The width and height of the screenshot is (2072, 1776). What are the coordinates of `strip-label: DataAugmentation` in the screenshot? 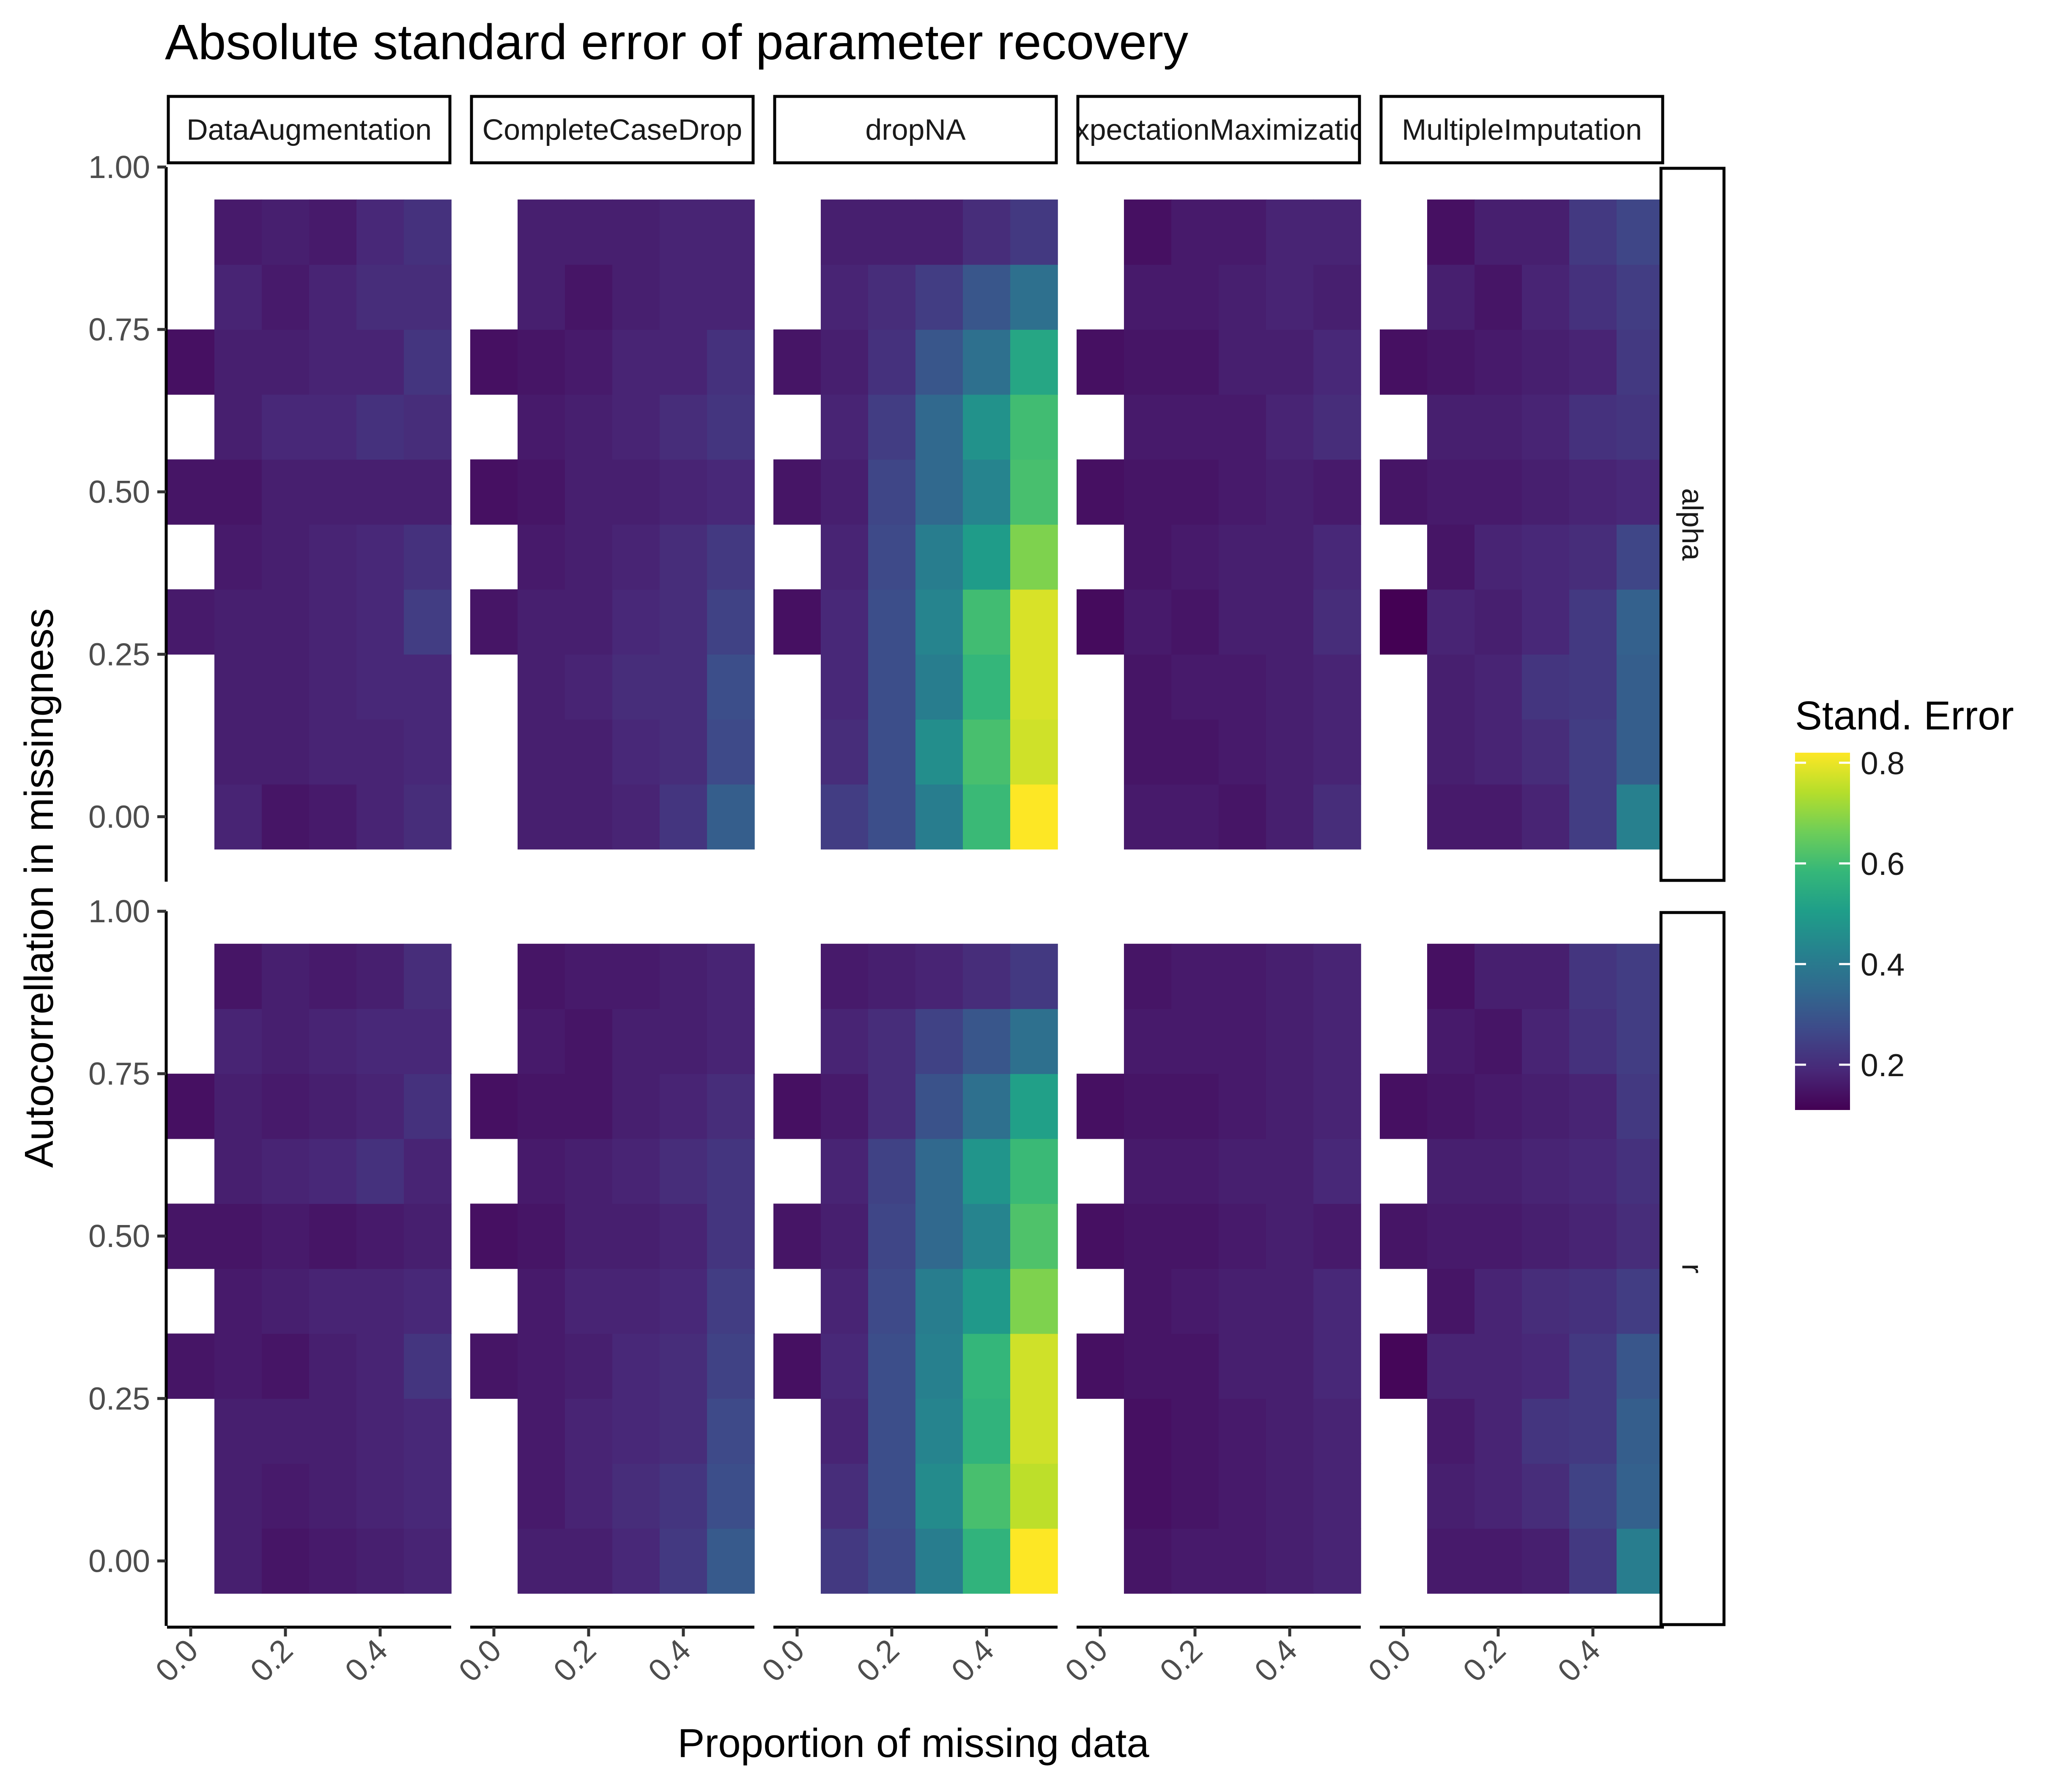 It's located at (309, 129).